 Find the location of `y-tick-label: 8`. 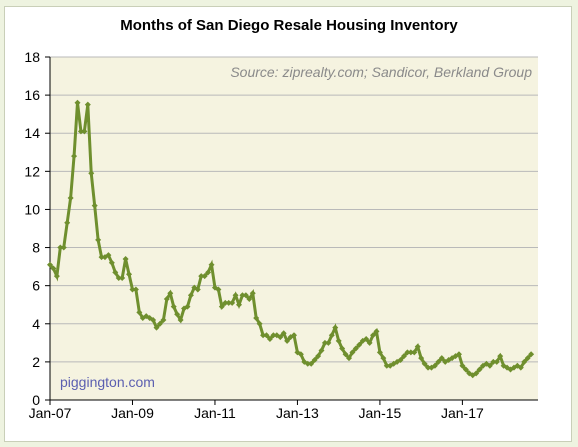

y-tick-label: 8 is located at coordinates (36, 248).